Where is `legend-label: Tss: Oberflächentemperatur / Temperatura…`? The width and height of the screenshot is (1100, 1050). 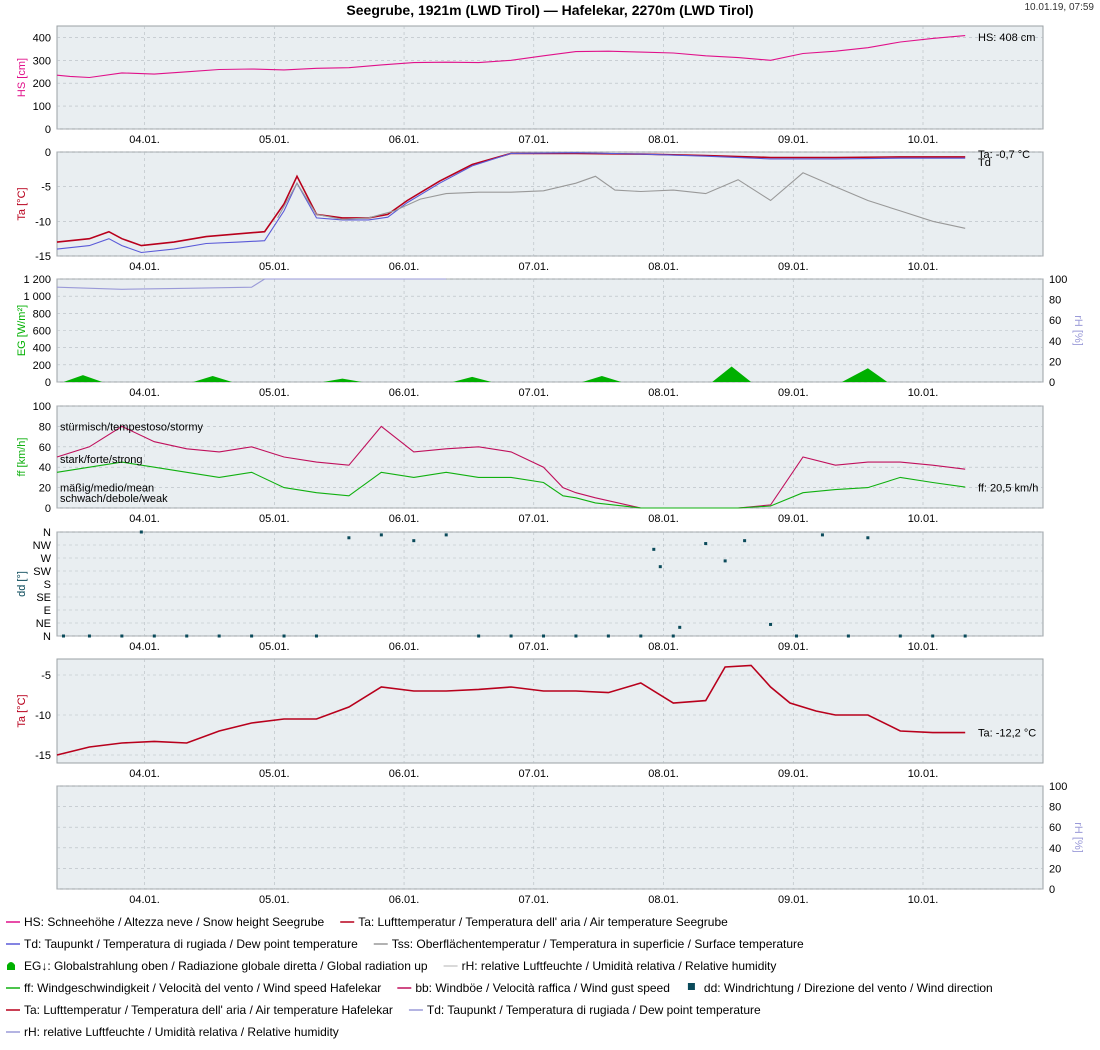 legend-label: Tss: Oberflächentemperatur / Temperatura… is located at coordinates (598, 944).